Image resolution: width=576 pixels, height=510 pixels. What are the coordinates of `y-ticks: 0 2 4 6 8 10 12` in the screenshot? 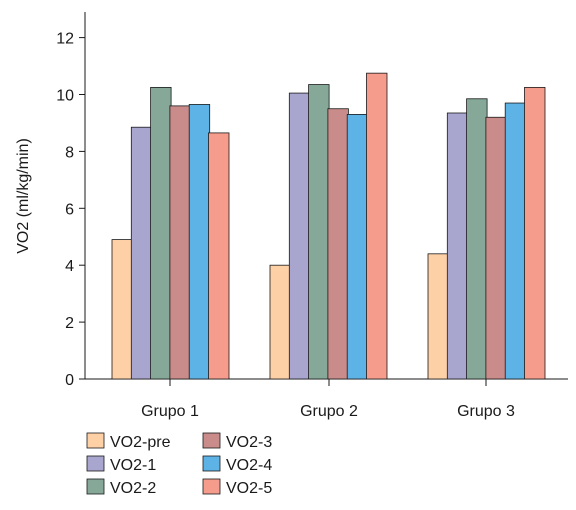 It's located at (70, 210).